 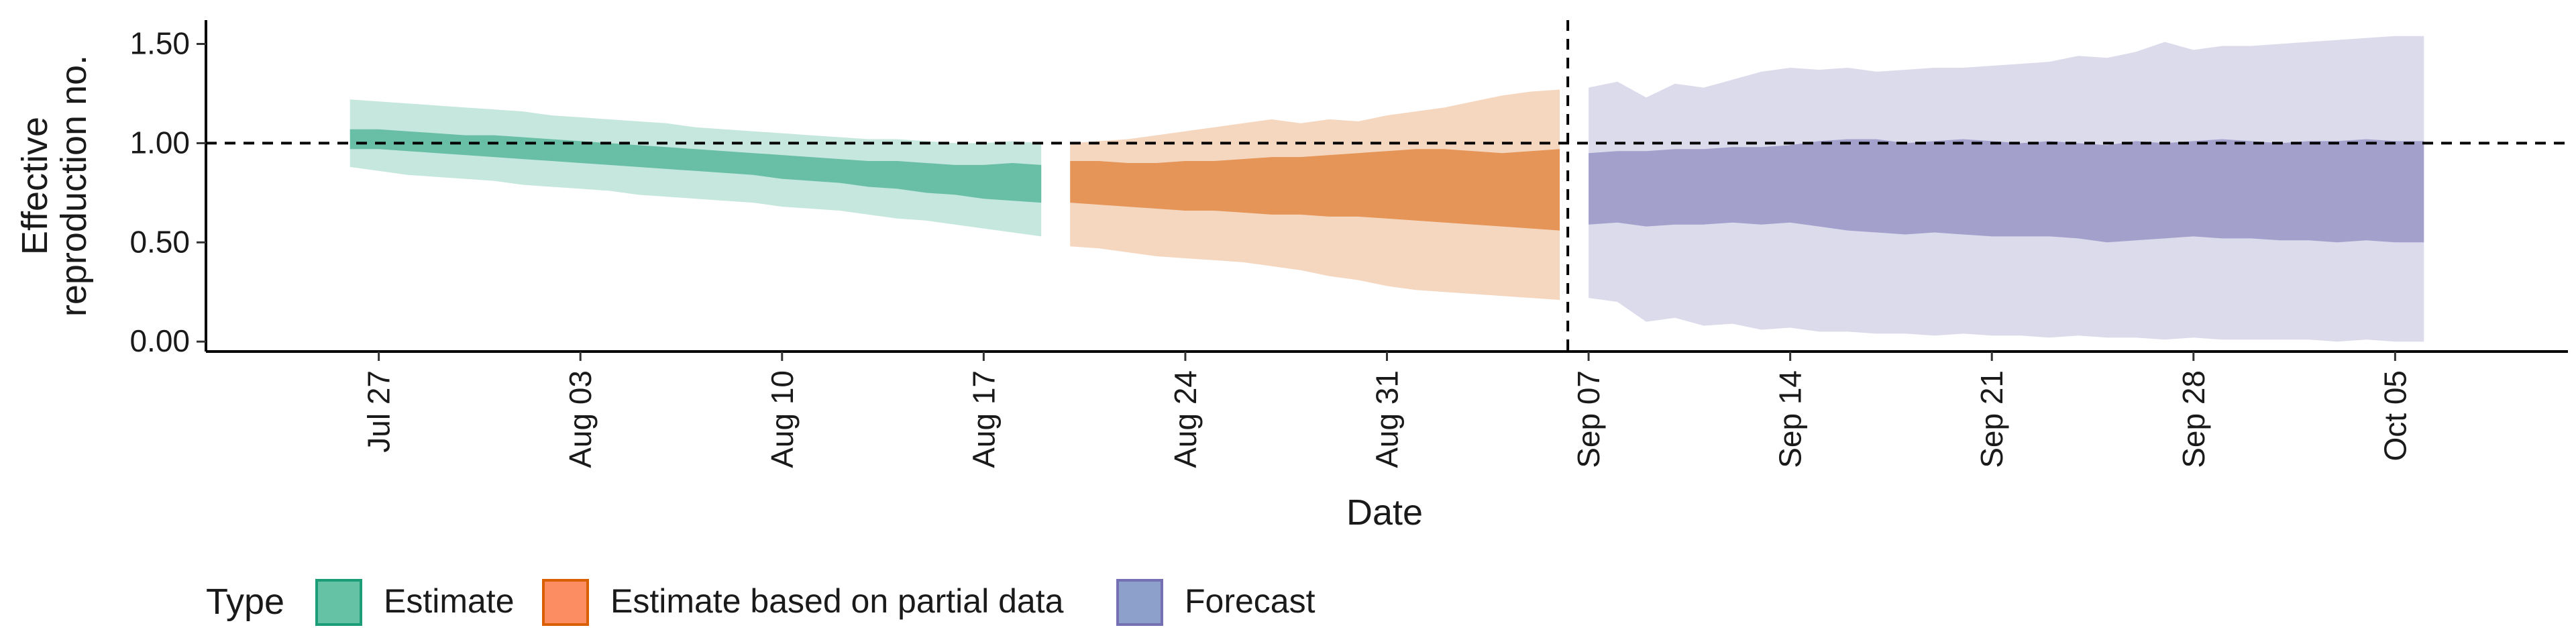 I want to click on x-tick-label: Sep 14, so click(x=1790, y=419).